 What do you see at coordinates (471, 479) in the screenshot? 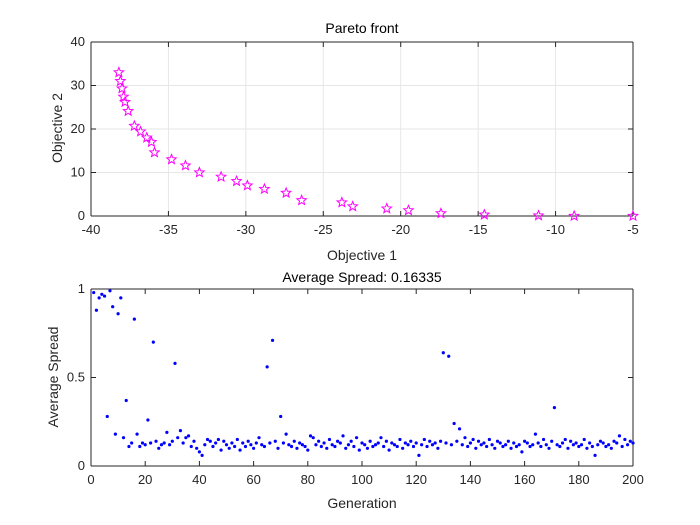
I see `average-spread-x-tick-label: 140` at bounding box center [471, 479].